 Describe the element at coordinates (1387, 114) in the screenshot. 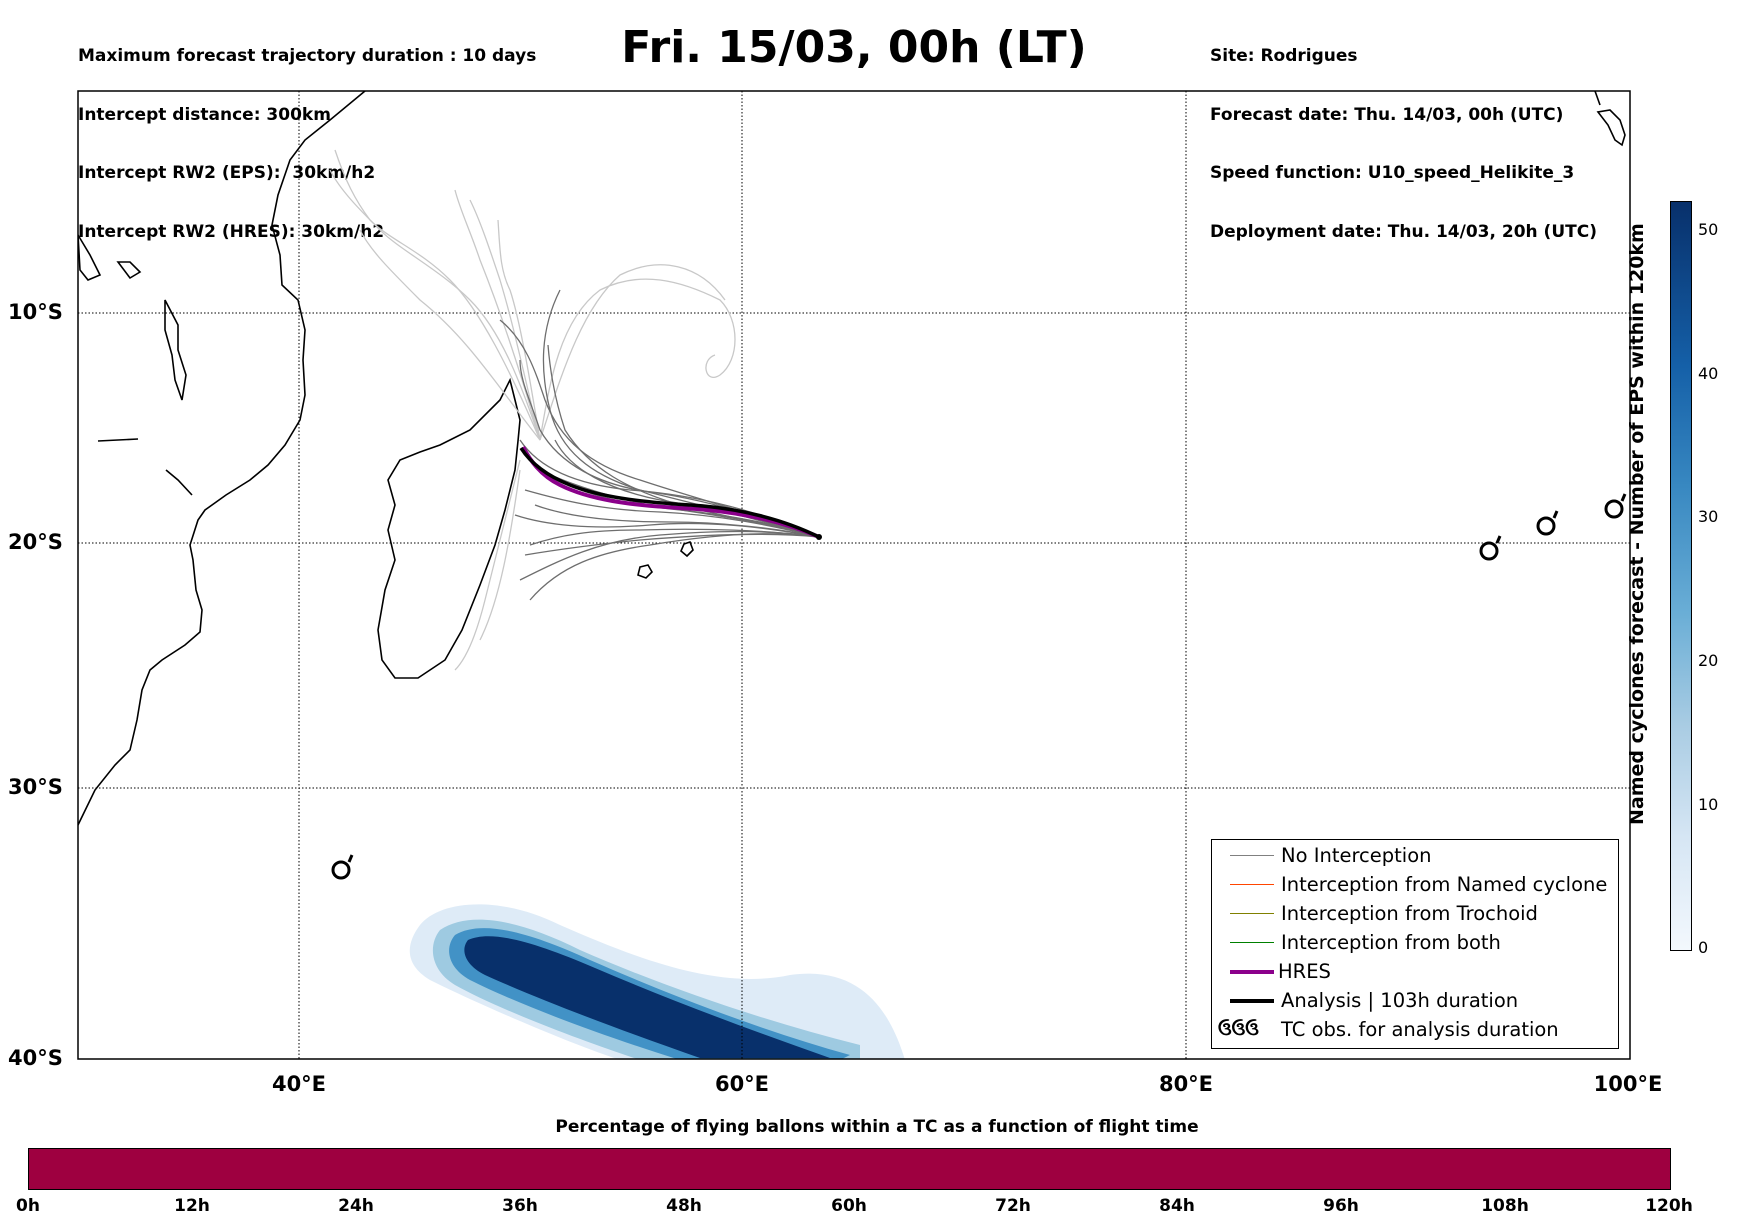

I see `header-line: Forecast date: Thu. 14/03, 00h (UTC)` at that location.